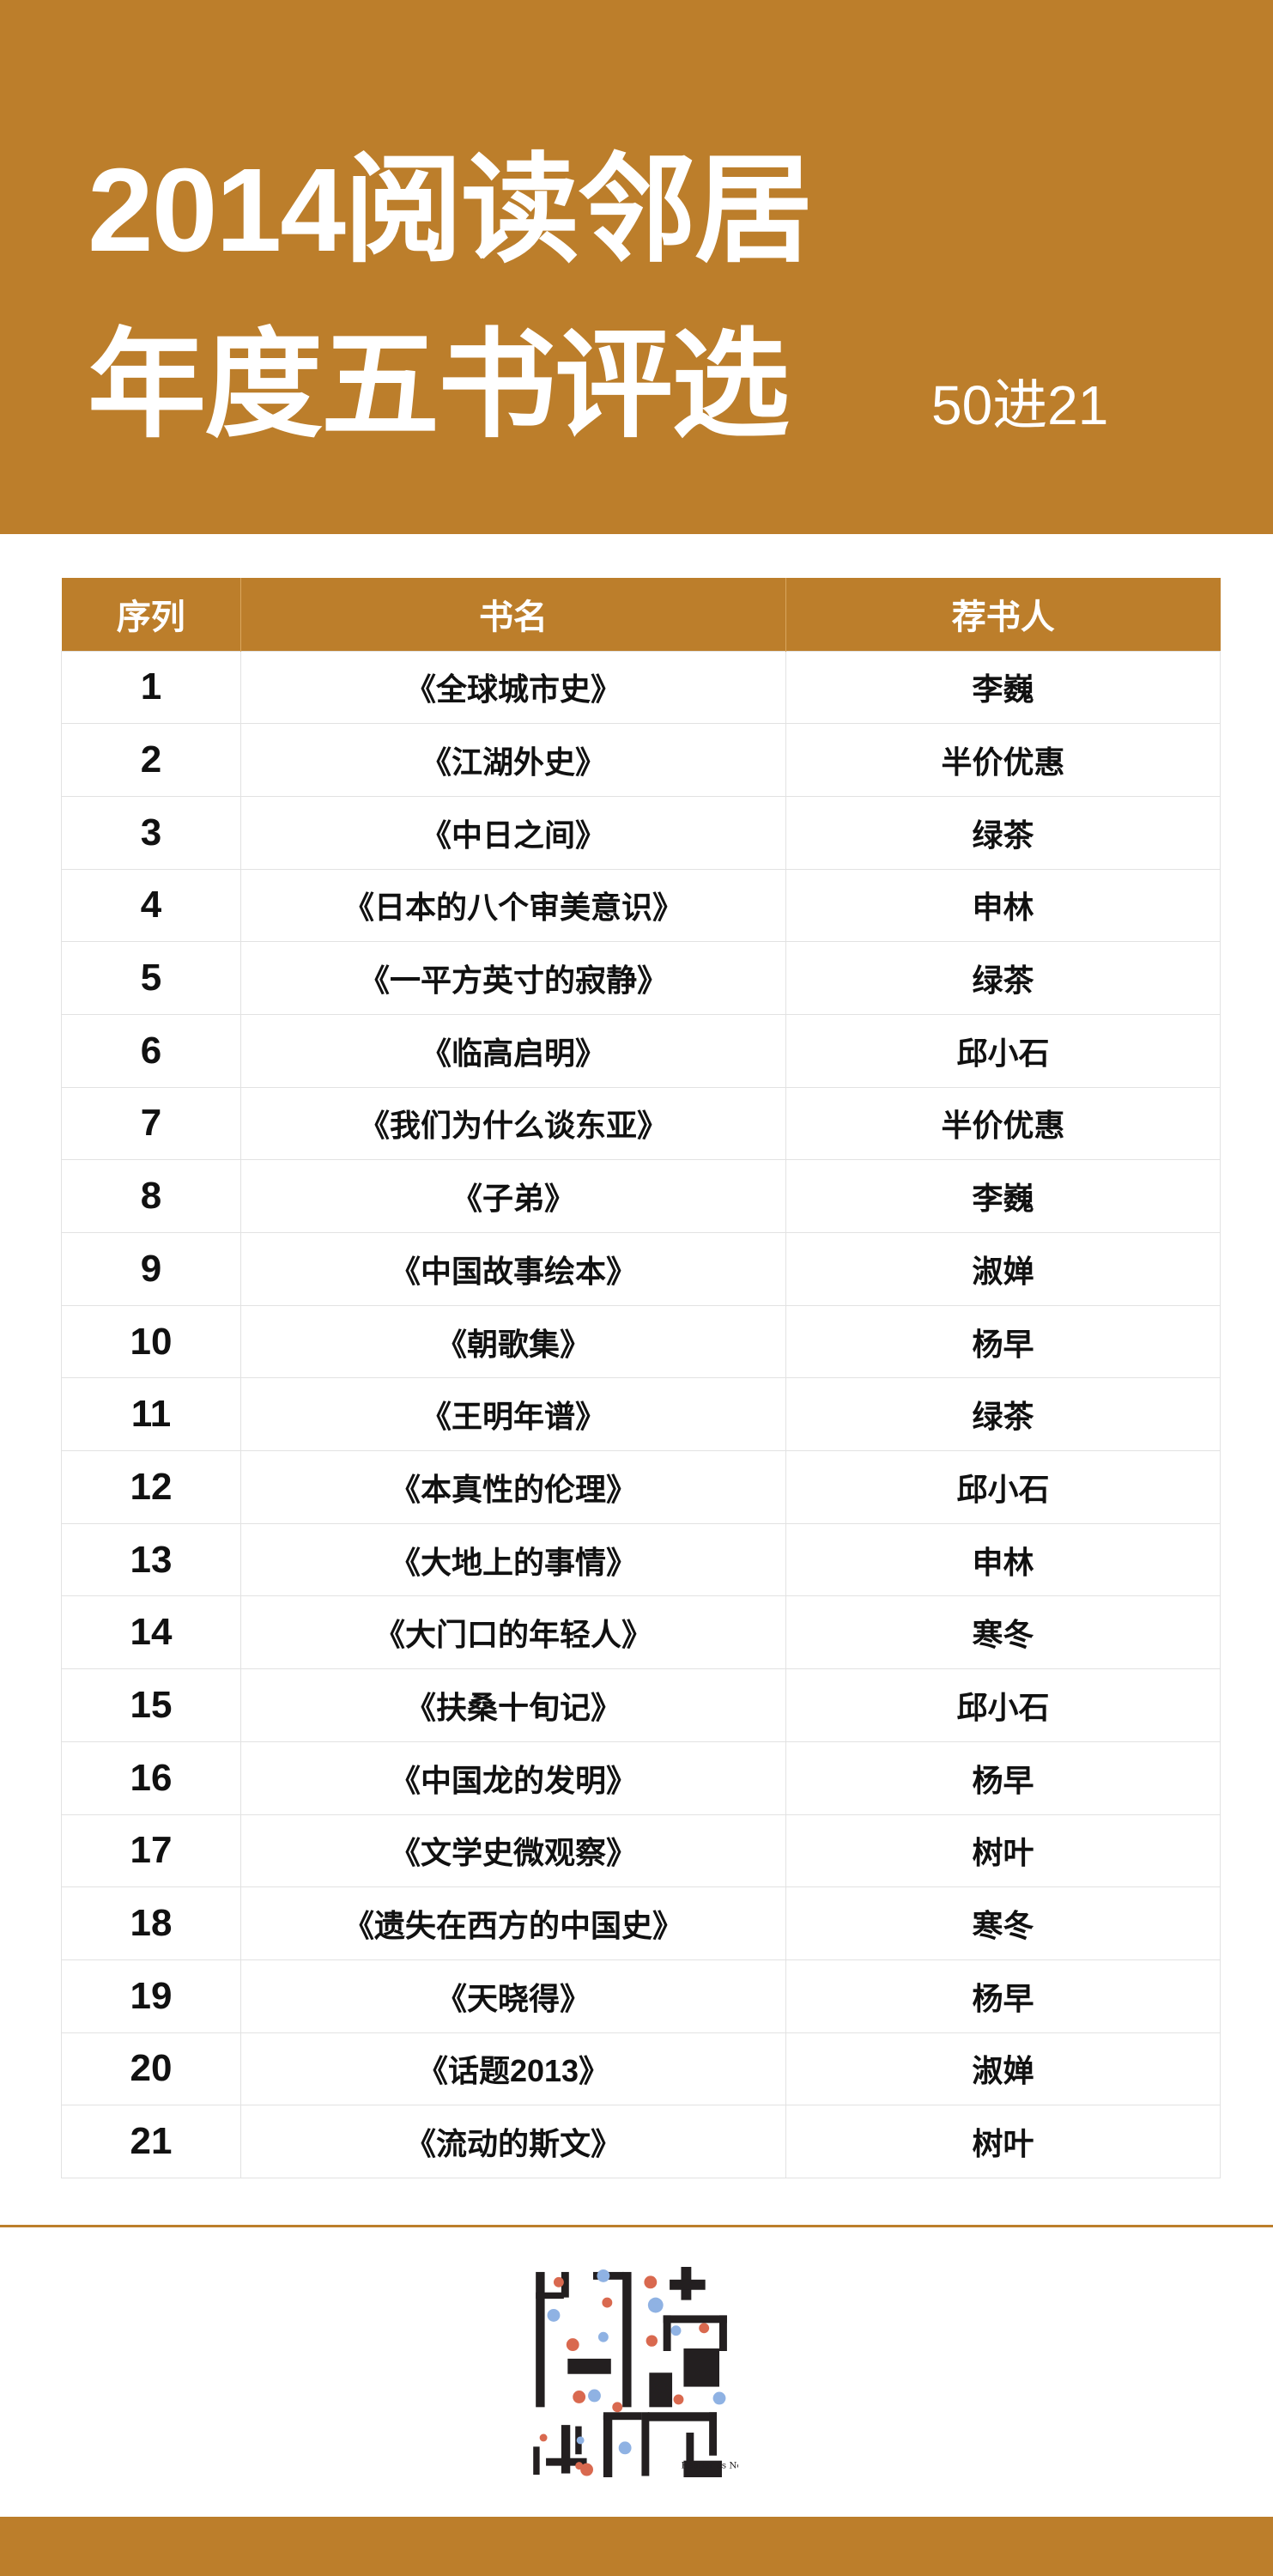  I want to click on table-row: 21 《流动的斯文》 树叶, so click(641, 2141).